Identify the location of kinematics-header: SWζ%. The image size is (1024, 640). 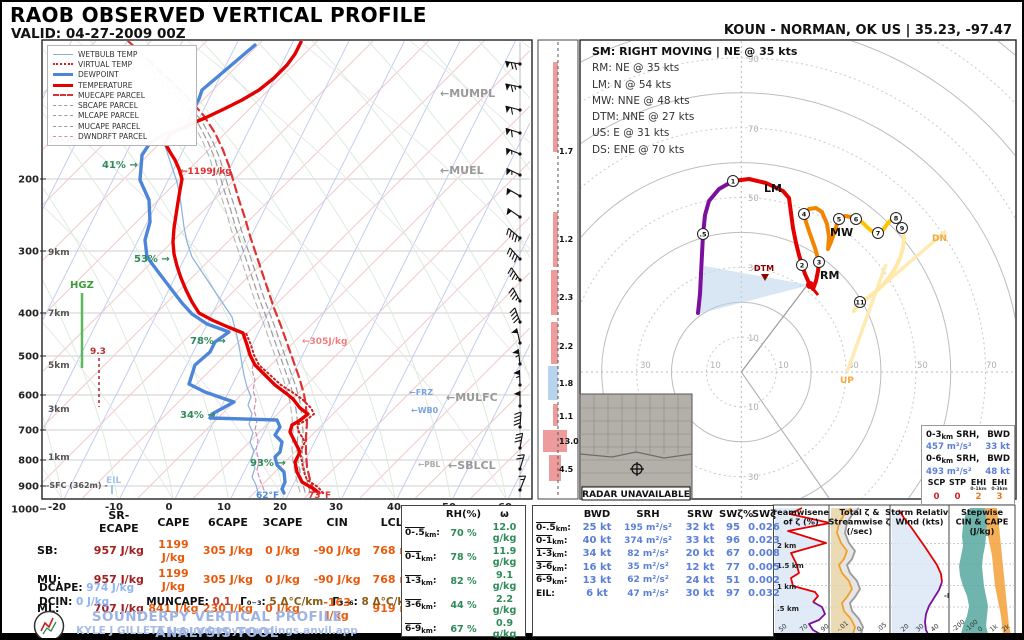
(736, 514).